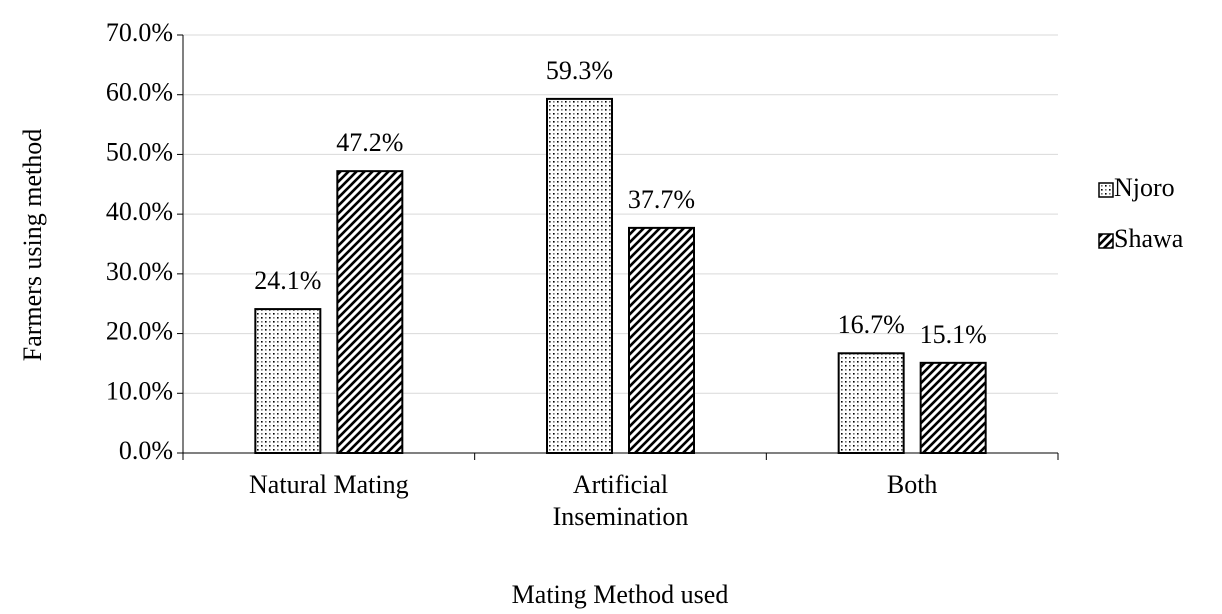 The width and height of the screenshot is (1222, 614). I want to click on y-tick-label: 70.0%, so click(139, 32).